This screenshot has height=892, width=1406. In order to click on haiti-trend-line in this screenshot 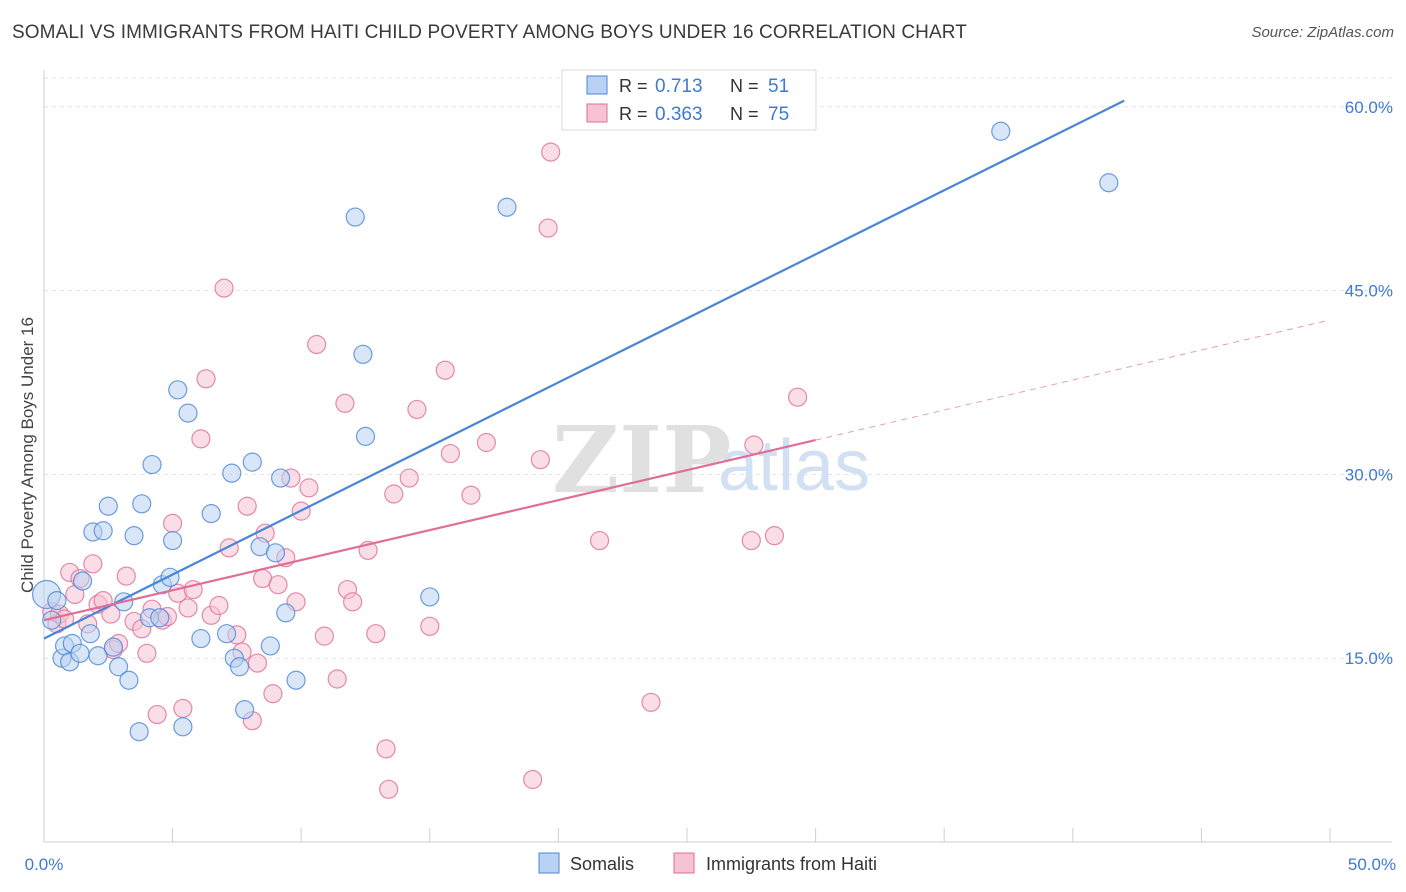, I will do `click(429, 530)`.